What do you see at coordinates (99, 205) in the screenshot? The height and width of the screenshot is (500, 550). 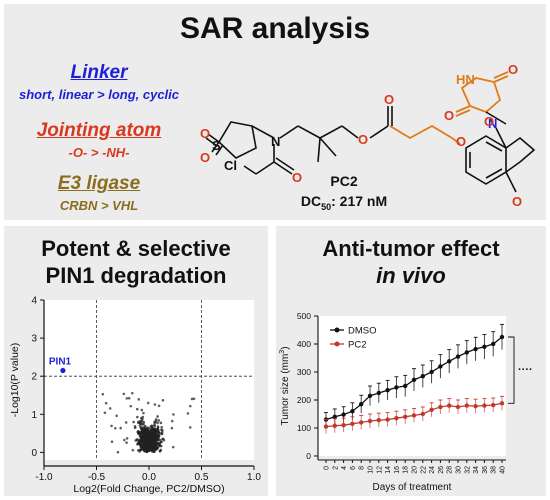 I see `e3-detail: CRBN > VHL` at bounding box center [99, 205].